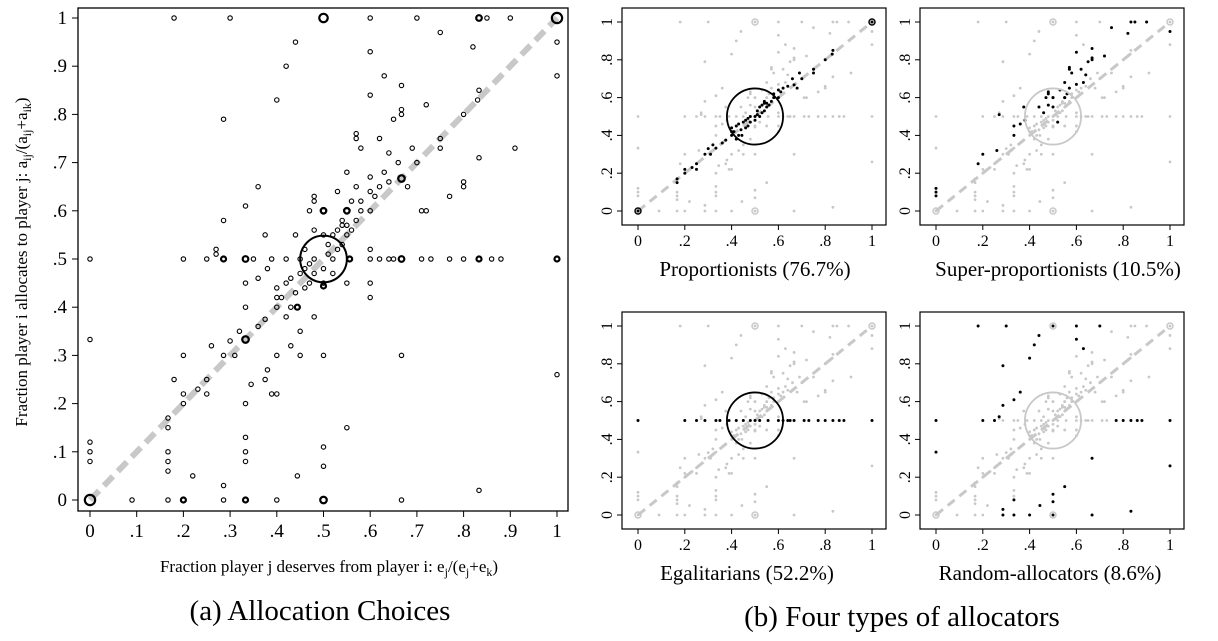 This screenshot has width=1218, height=641. I want to click on y-tick-label: .6, so click(607, 98).